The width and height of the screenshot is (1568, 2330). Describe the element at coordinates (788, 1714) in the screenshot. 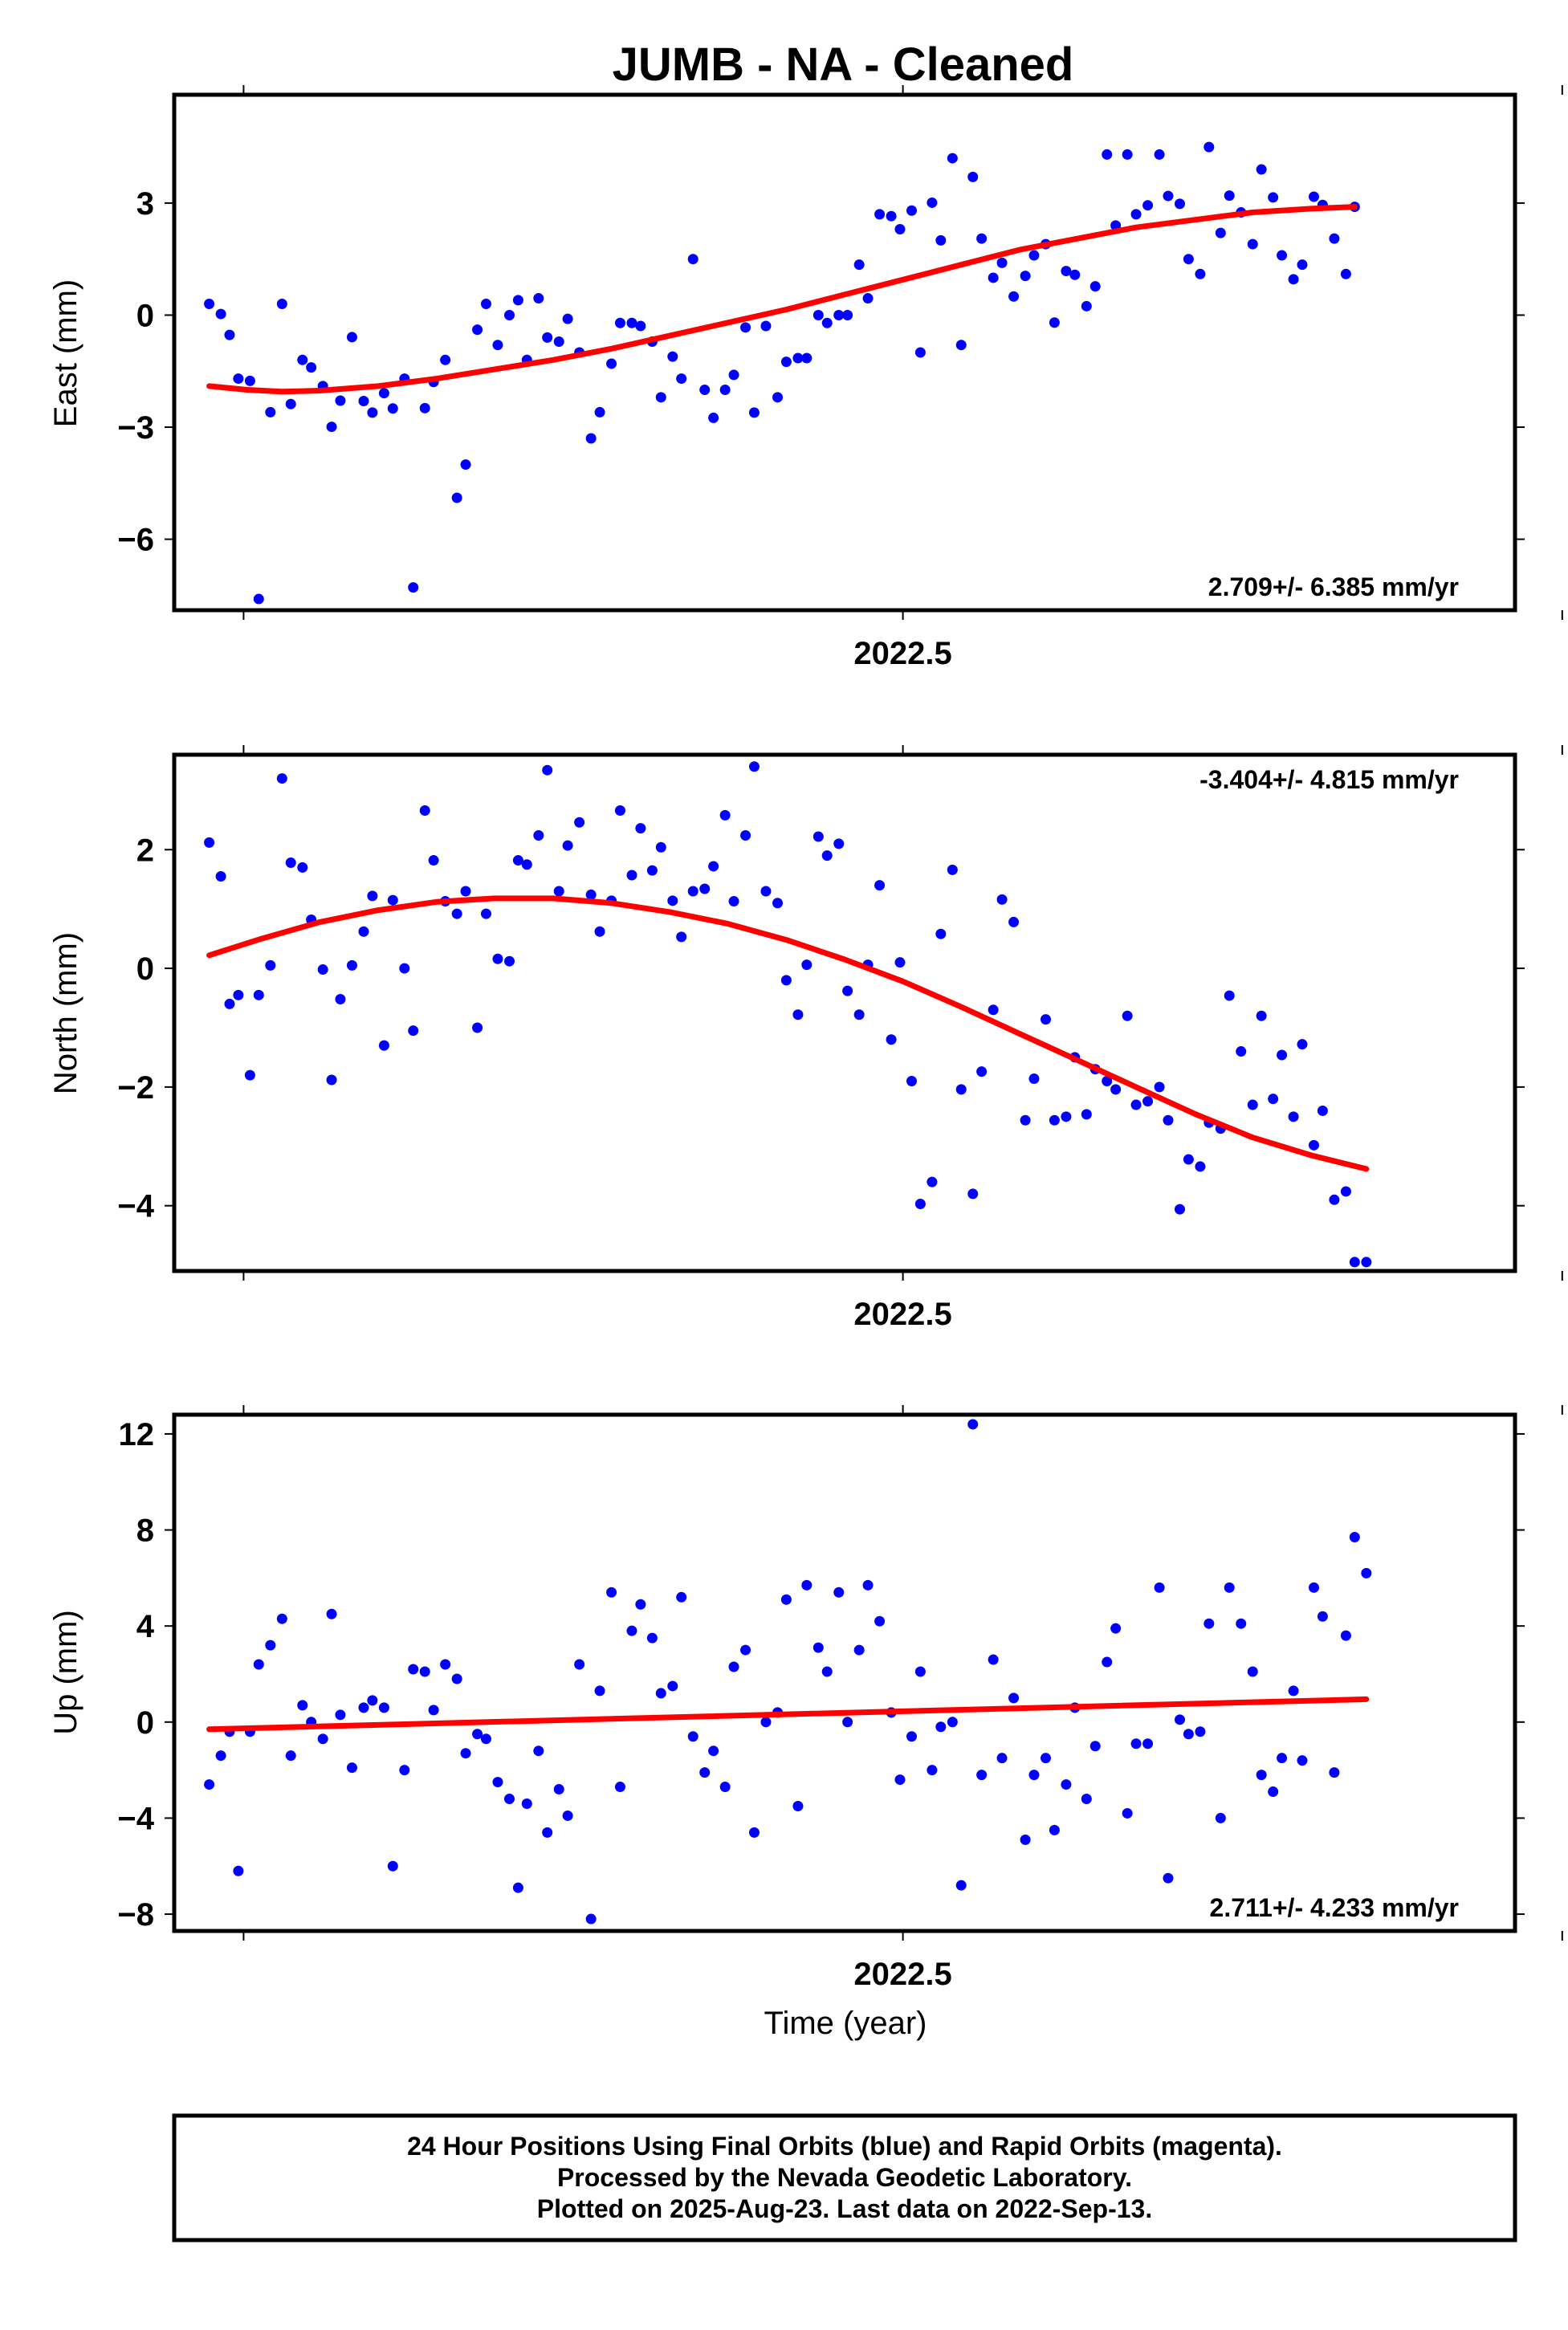

I see `up-fit-line` at that location.